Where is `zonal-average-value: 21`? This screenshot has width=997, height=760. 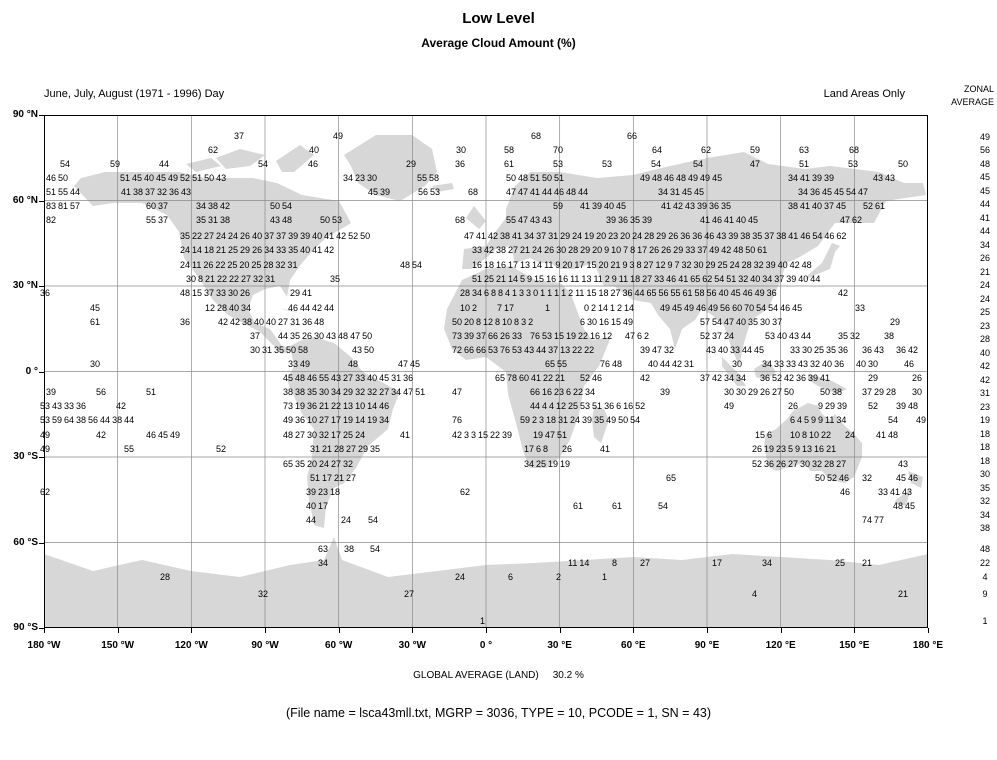
zonal-average-value: 21 is located at coordinates (984, 272).